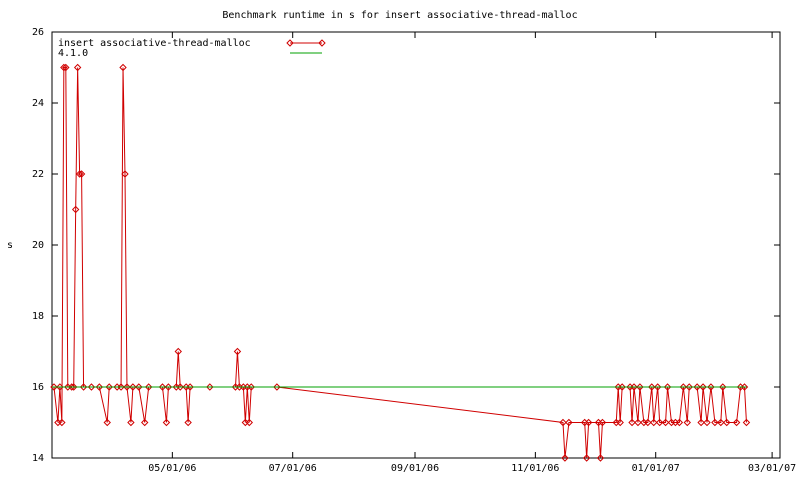 This screenshot has width=800, height=480. What do you see at coordinates (154, 43) in the screenshot?
I see `legend-label: insert associative-thread-malloc` at bounding box center [154, 43].